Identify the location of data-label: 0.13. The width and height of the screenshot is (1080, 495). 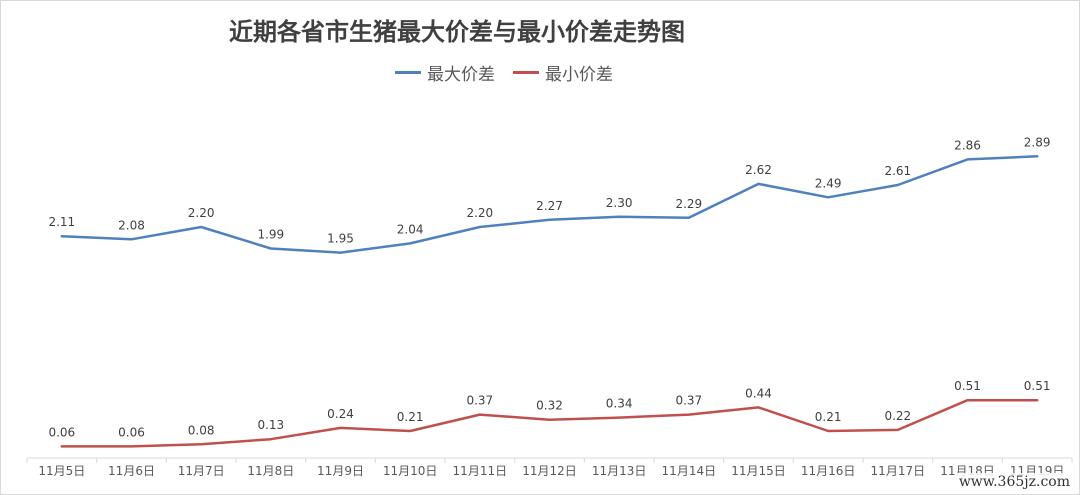
(270, 425).